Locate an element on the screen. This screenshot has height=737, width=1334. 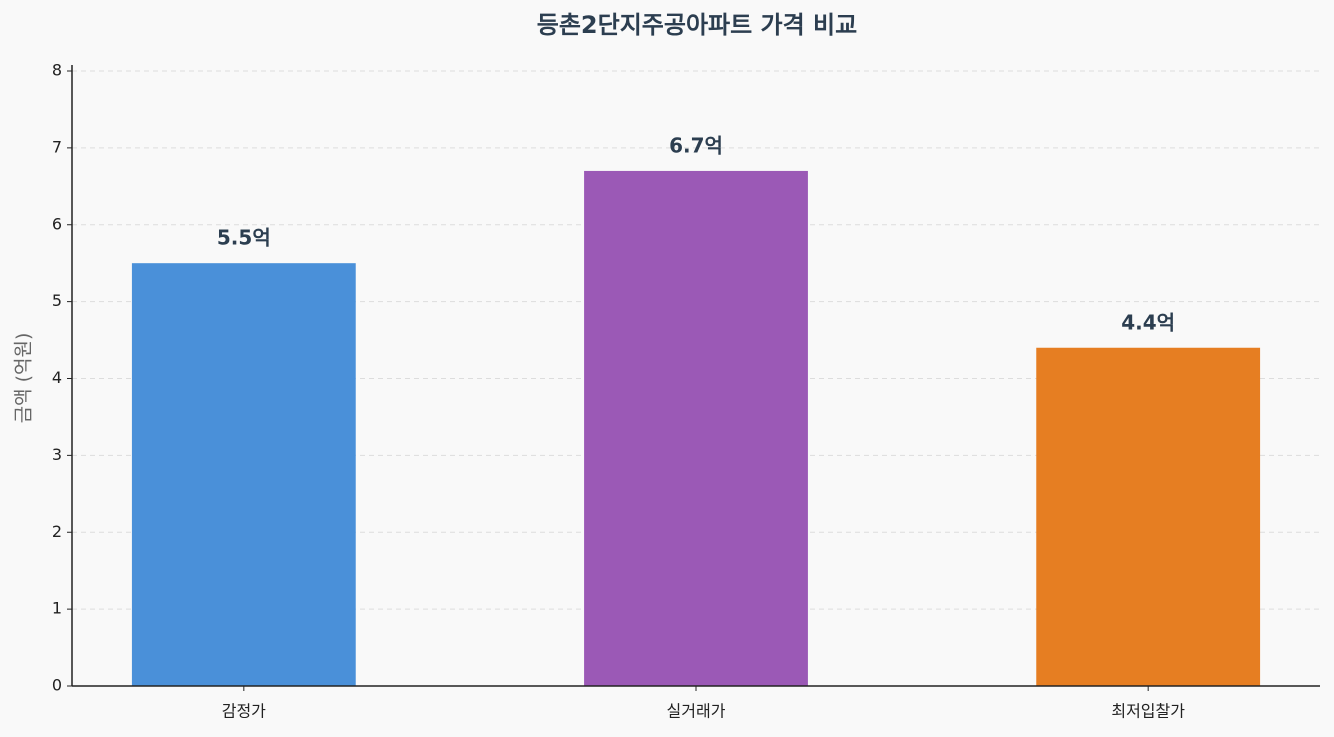
y-tick-label: 3 is located at coordinates (57, 454).